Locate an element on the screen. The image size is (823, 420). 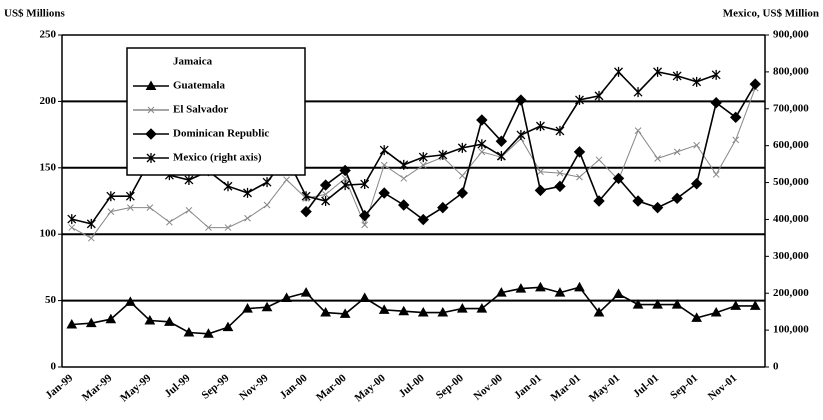
x-tick-label: Jul-00 is located at coordinates (412, 386).